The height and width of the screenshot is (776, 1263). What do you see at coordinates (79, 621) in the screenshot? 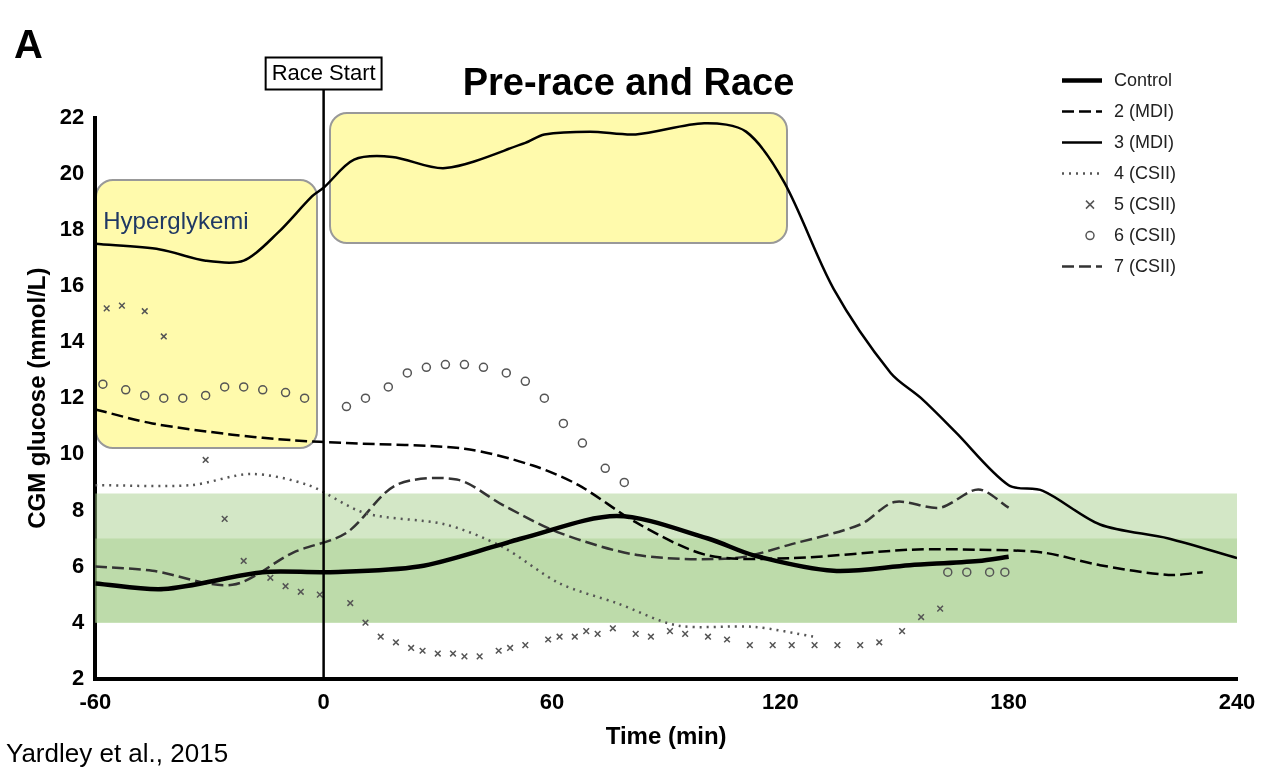
I see `y-tick-label: 4` at bounding box center [79, 621].